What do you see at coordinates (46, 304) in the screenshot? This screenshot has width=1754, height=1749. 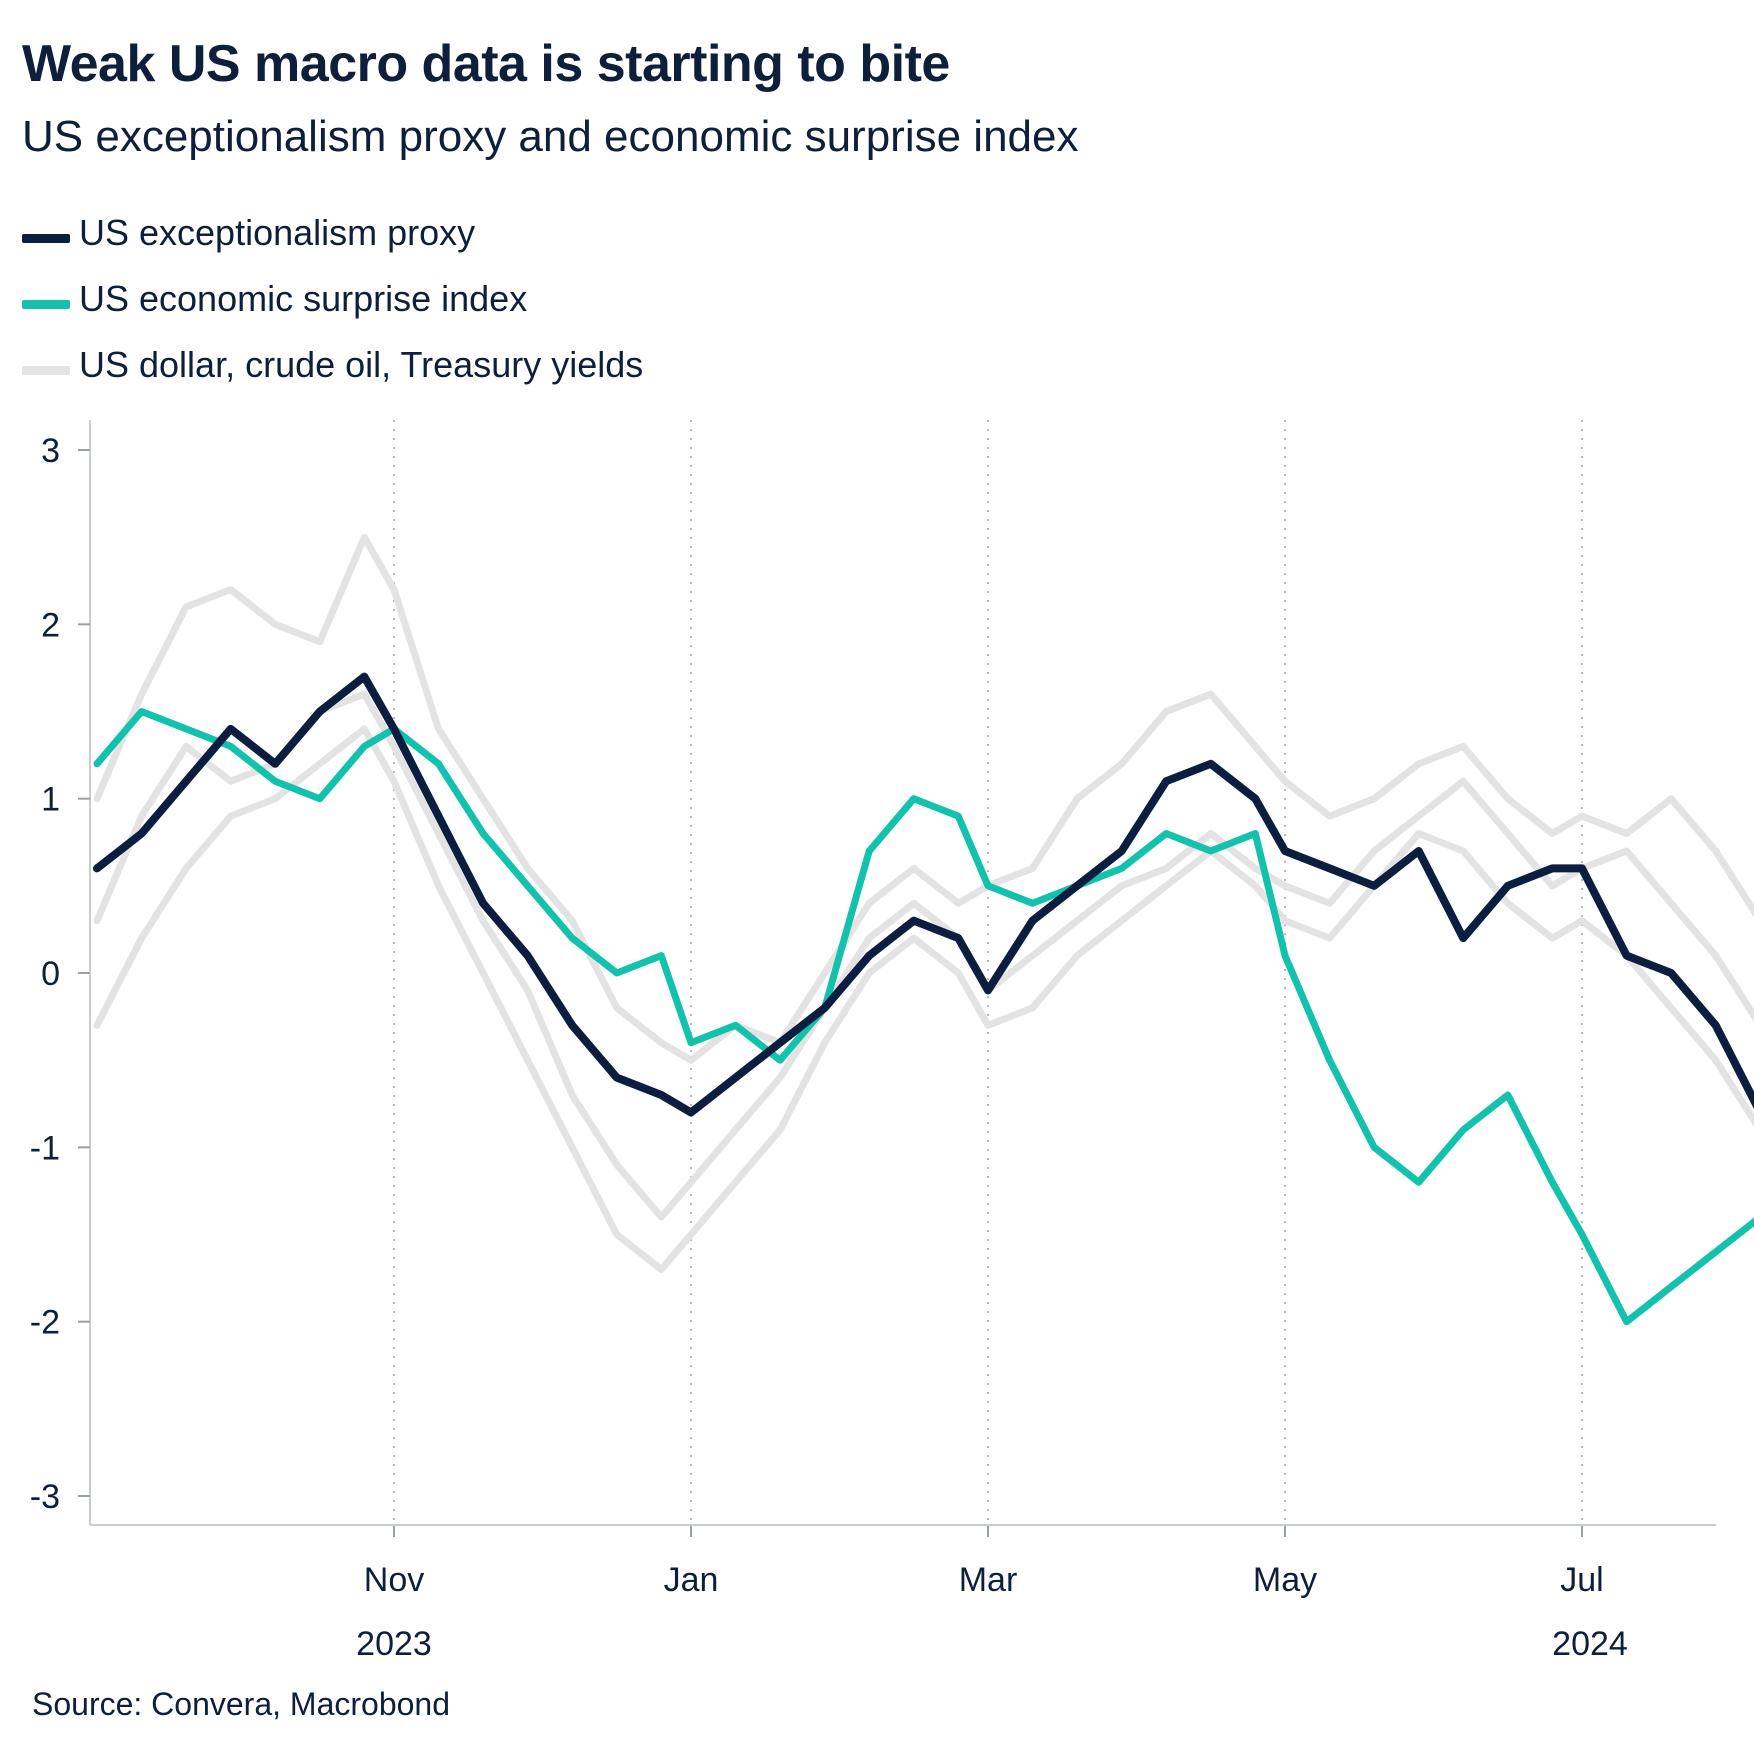 I see `legend-swatch-teal` at bounding box center [46, 304].